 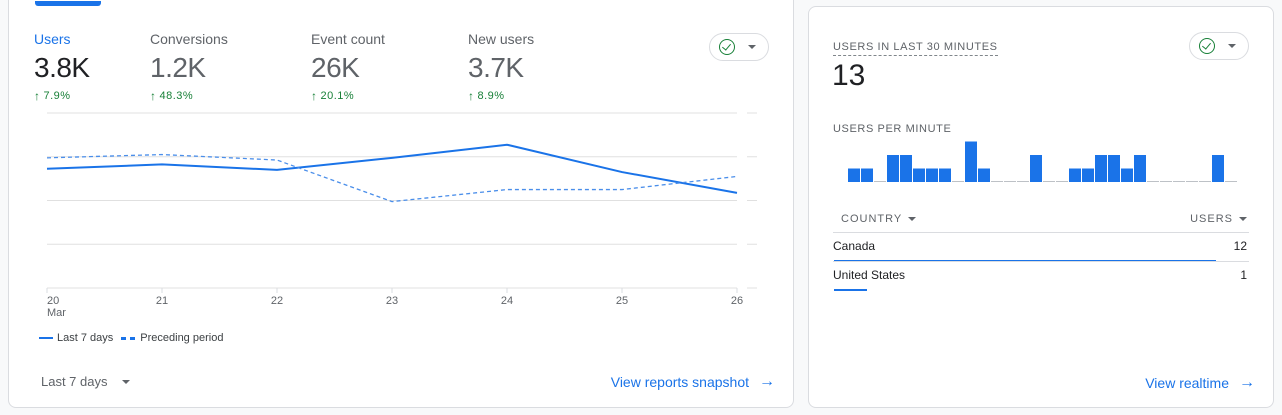 I want to click on metric-tab-event-count: Event count 26K ↑ 20.1%, so click(x=348, y=67).